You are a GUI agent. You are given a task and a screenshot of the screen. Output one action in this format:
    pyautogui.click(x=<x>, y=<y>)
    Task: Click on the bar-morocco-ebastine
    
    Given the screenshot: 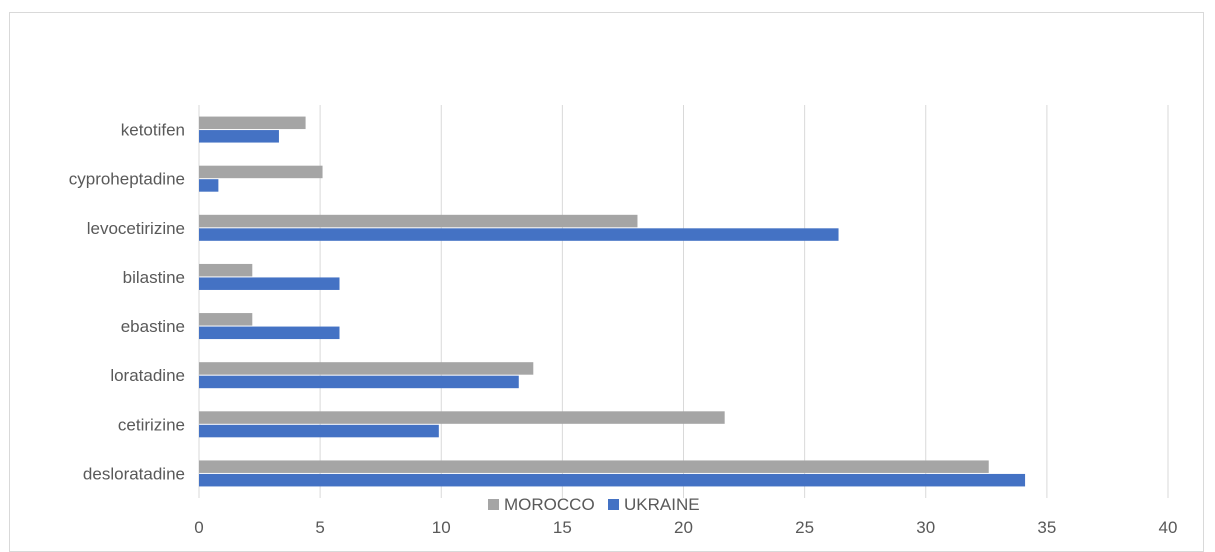 What is the action you would take?
    pyautogui.click(x=226, y=319)
    